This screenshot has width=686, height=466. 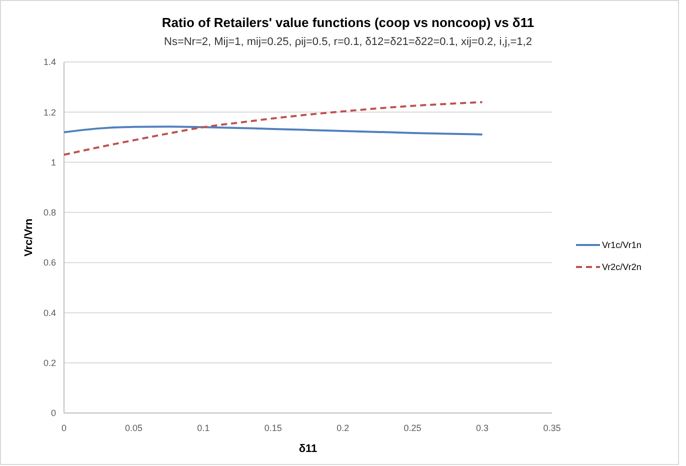 I want to click on y-tick-label: 1.4, so click(x=49, y=62).